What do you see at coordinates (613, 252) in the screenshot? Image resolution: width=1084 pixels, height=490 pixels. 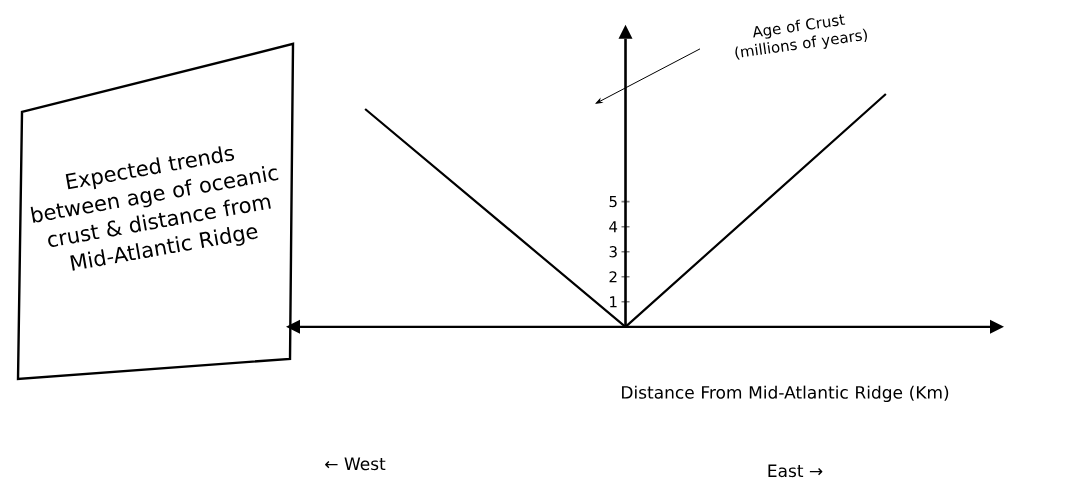 I see `y-tick-label: 3` at bounding box center [613, 252].